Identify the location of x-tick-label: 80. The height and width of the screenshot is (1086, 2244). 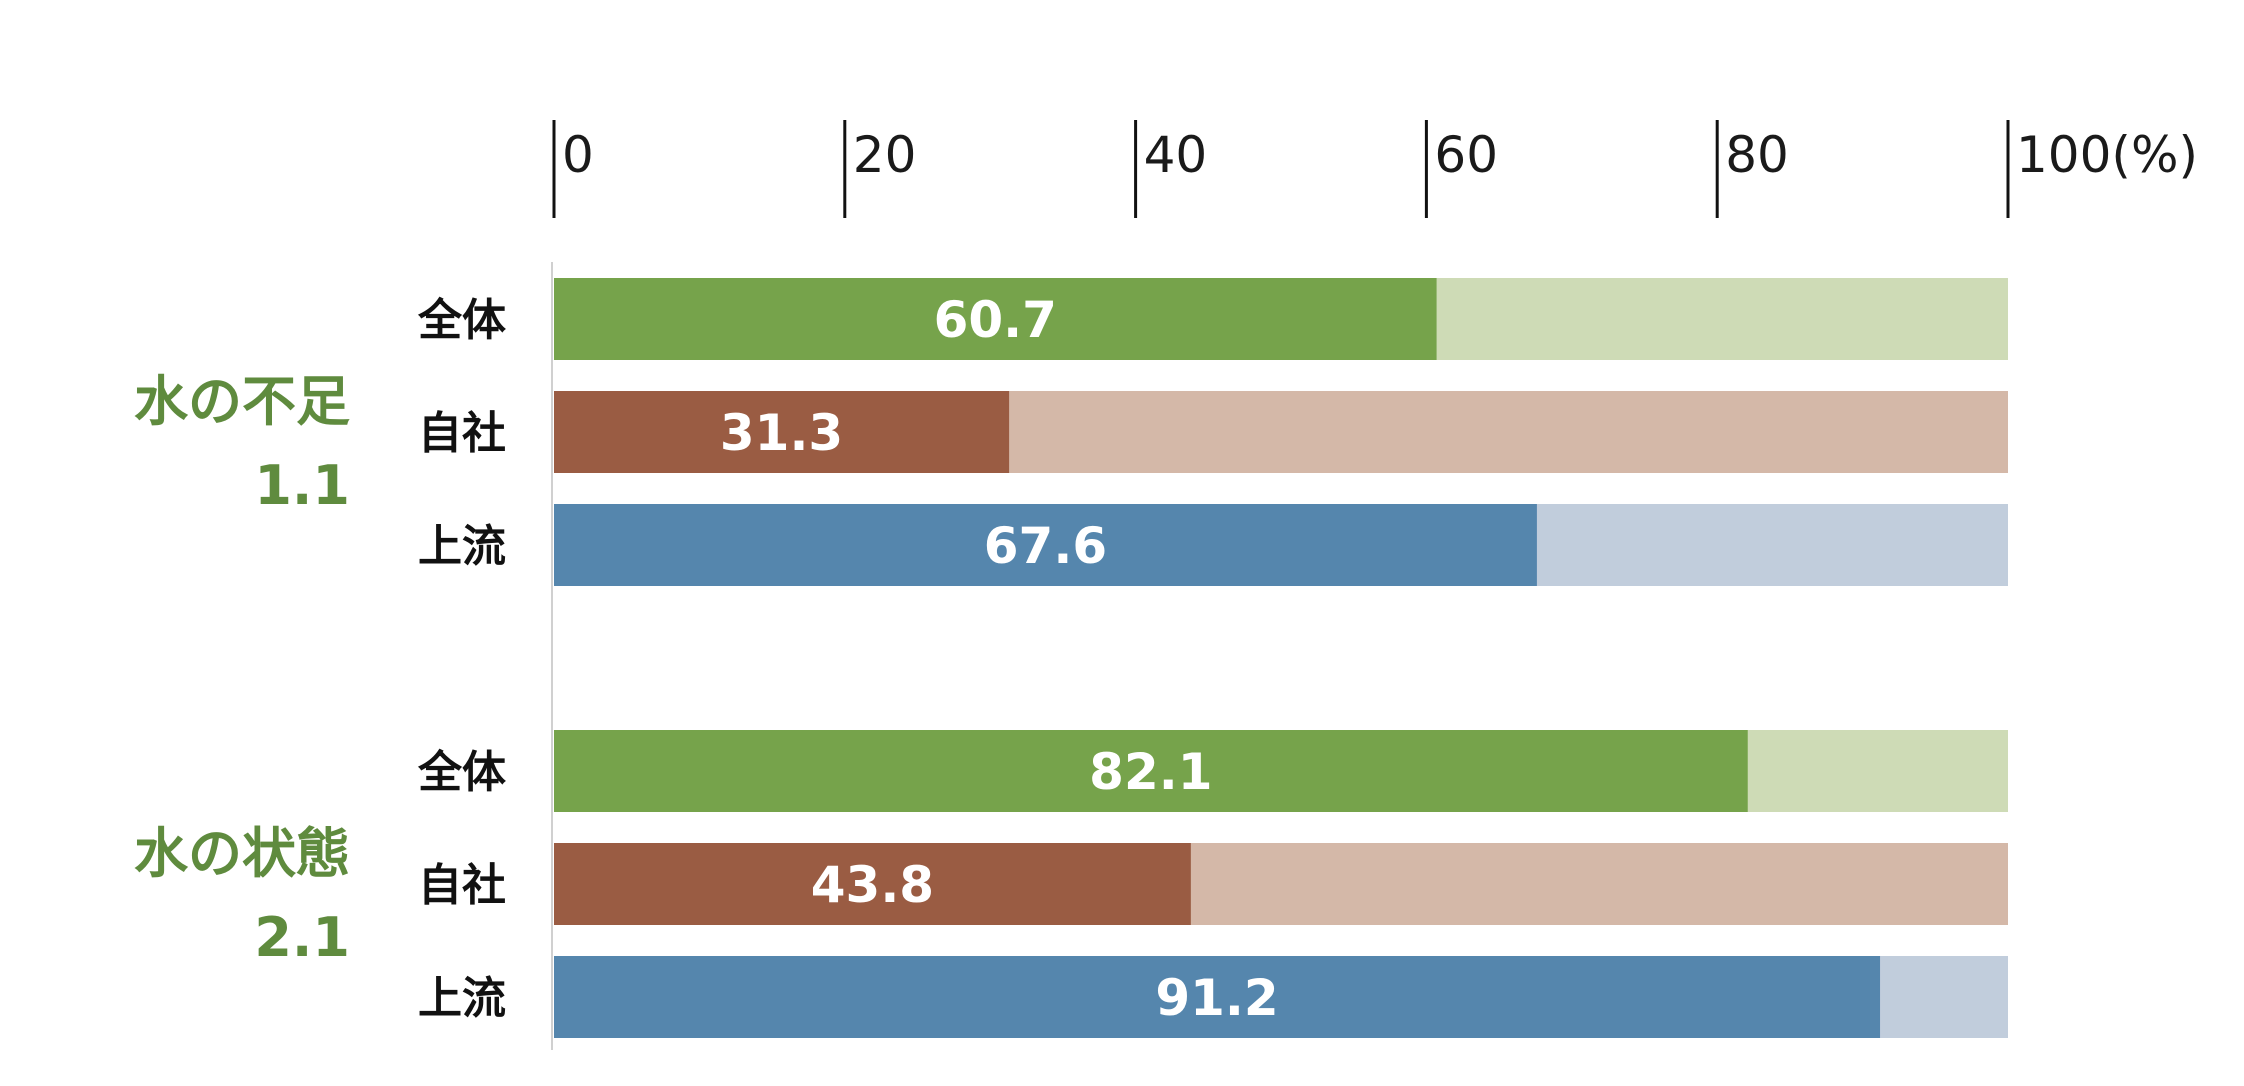
(1757, 155).